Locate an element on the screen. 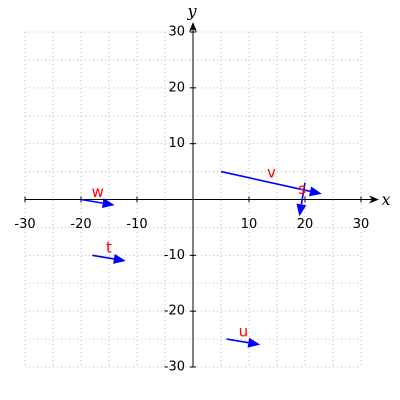  x-axis-arrow is located at coordinates (374, 199).